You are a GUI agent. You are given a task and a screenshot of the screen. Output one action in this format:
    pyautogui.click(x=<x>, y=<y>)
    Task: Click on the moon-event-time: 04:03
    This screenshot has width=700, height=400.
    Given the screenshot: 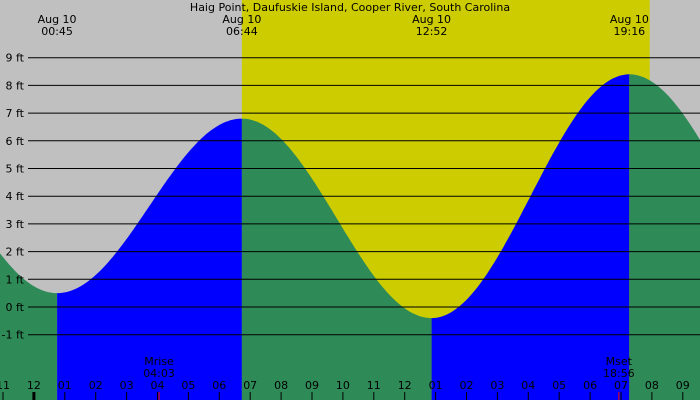 What is the action you would take?
    pyautogui.click(x=159, y=373)
    